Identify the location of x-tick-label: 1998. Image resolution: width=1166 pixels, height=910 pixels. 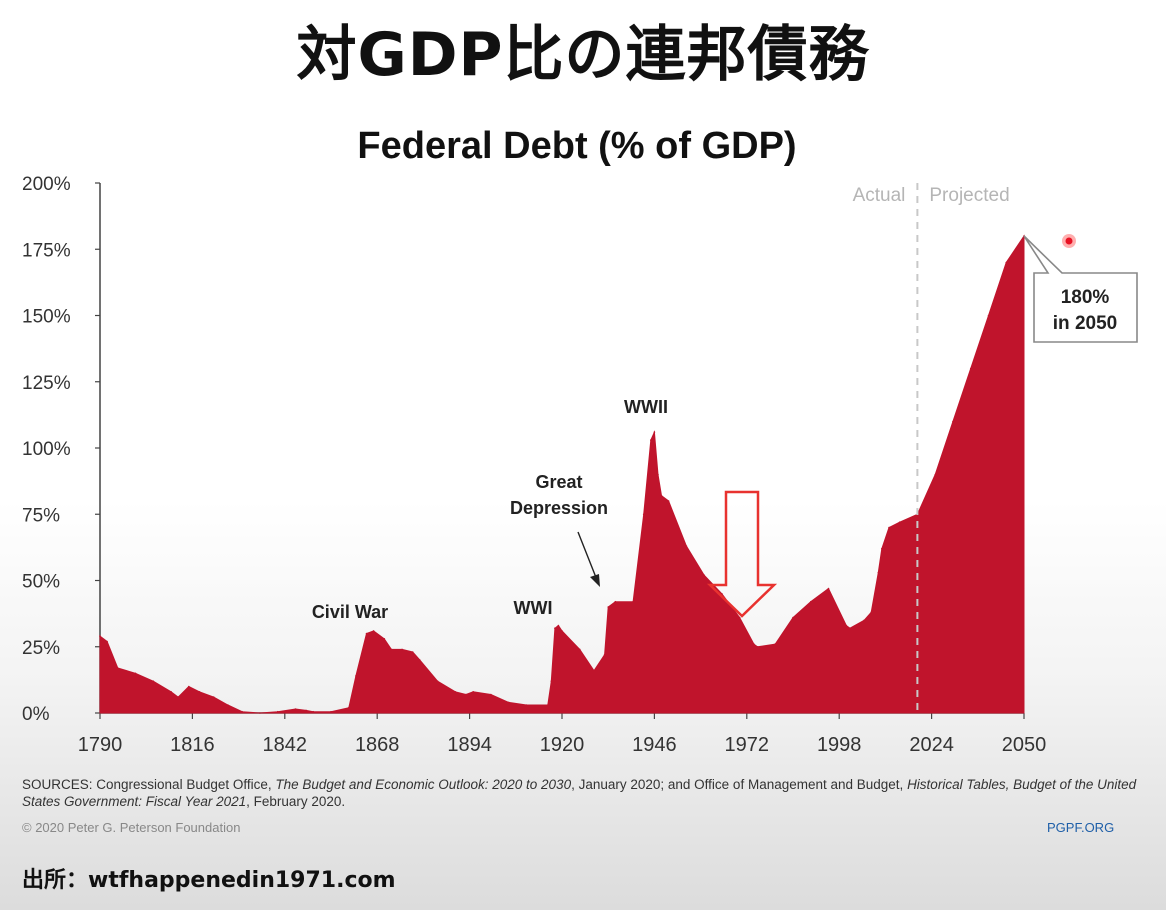
(839, 745).